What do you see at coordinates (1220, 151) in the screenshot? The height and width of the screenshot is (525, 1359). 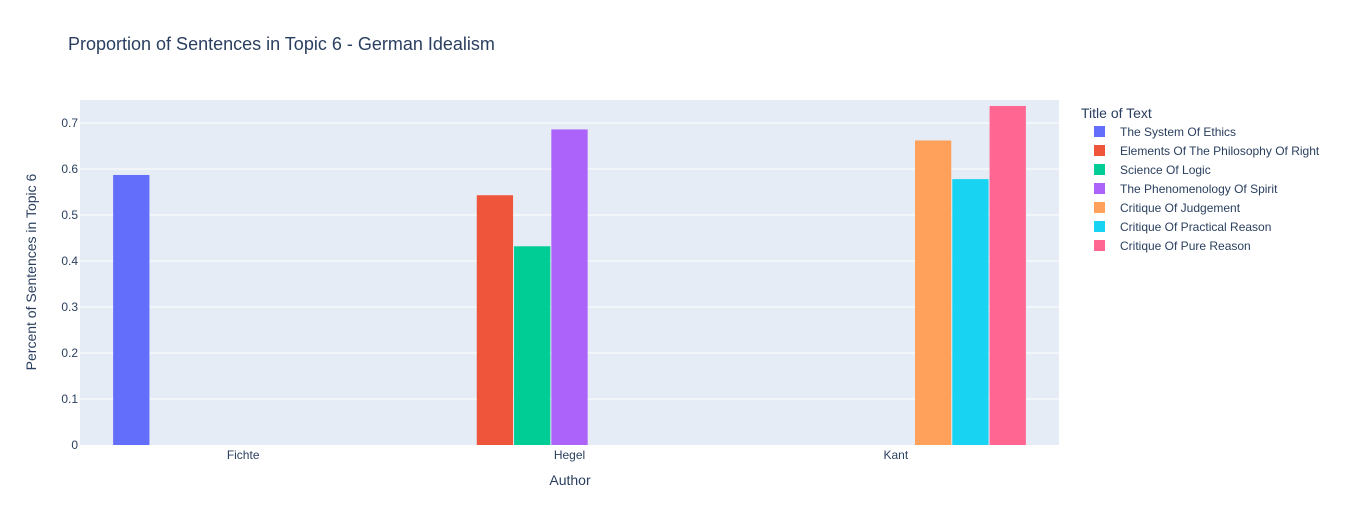 I see `legend-label: Elements Of The Philosophy Of Right` at bounding box center [1220, 151].